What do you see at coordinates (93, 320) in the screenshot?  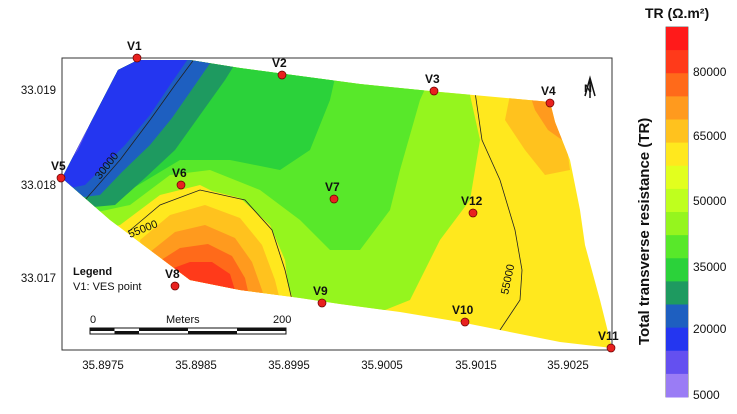 I see `scalebar-start: 0` at bounding box center [93, 320].